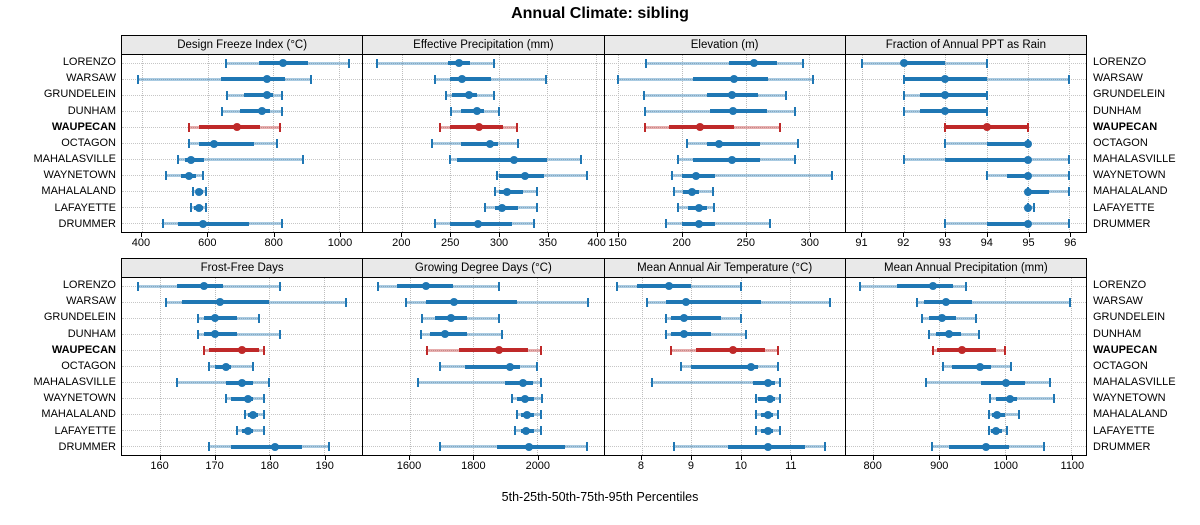 The height and width of the screenshot is (525, 1200). Describe the element at coordinates (340, 243) in the screenshot. I see `axis-tick-label: 1000` at that location.